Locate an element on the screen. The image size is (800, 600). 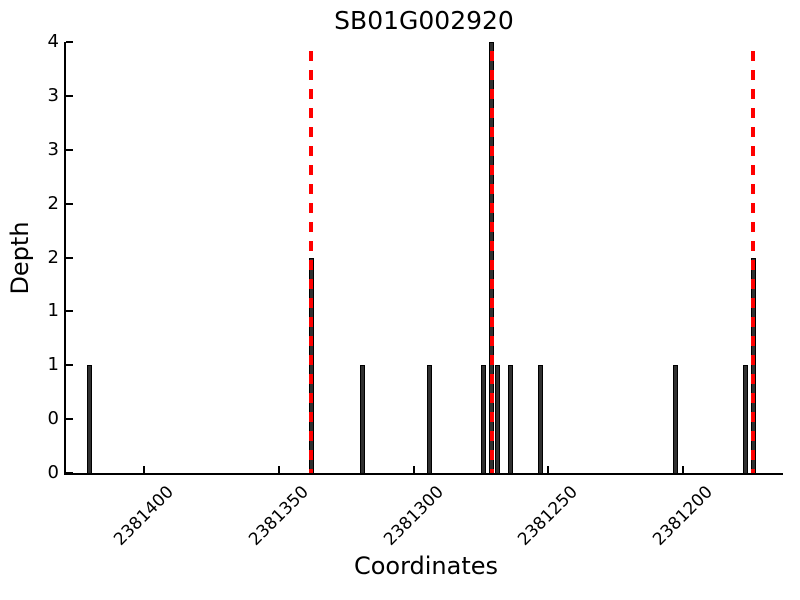
y-axis-line is located at coordinates (65, 258).